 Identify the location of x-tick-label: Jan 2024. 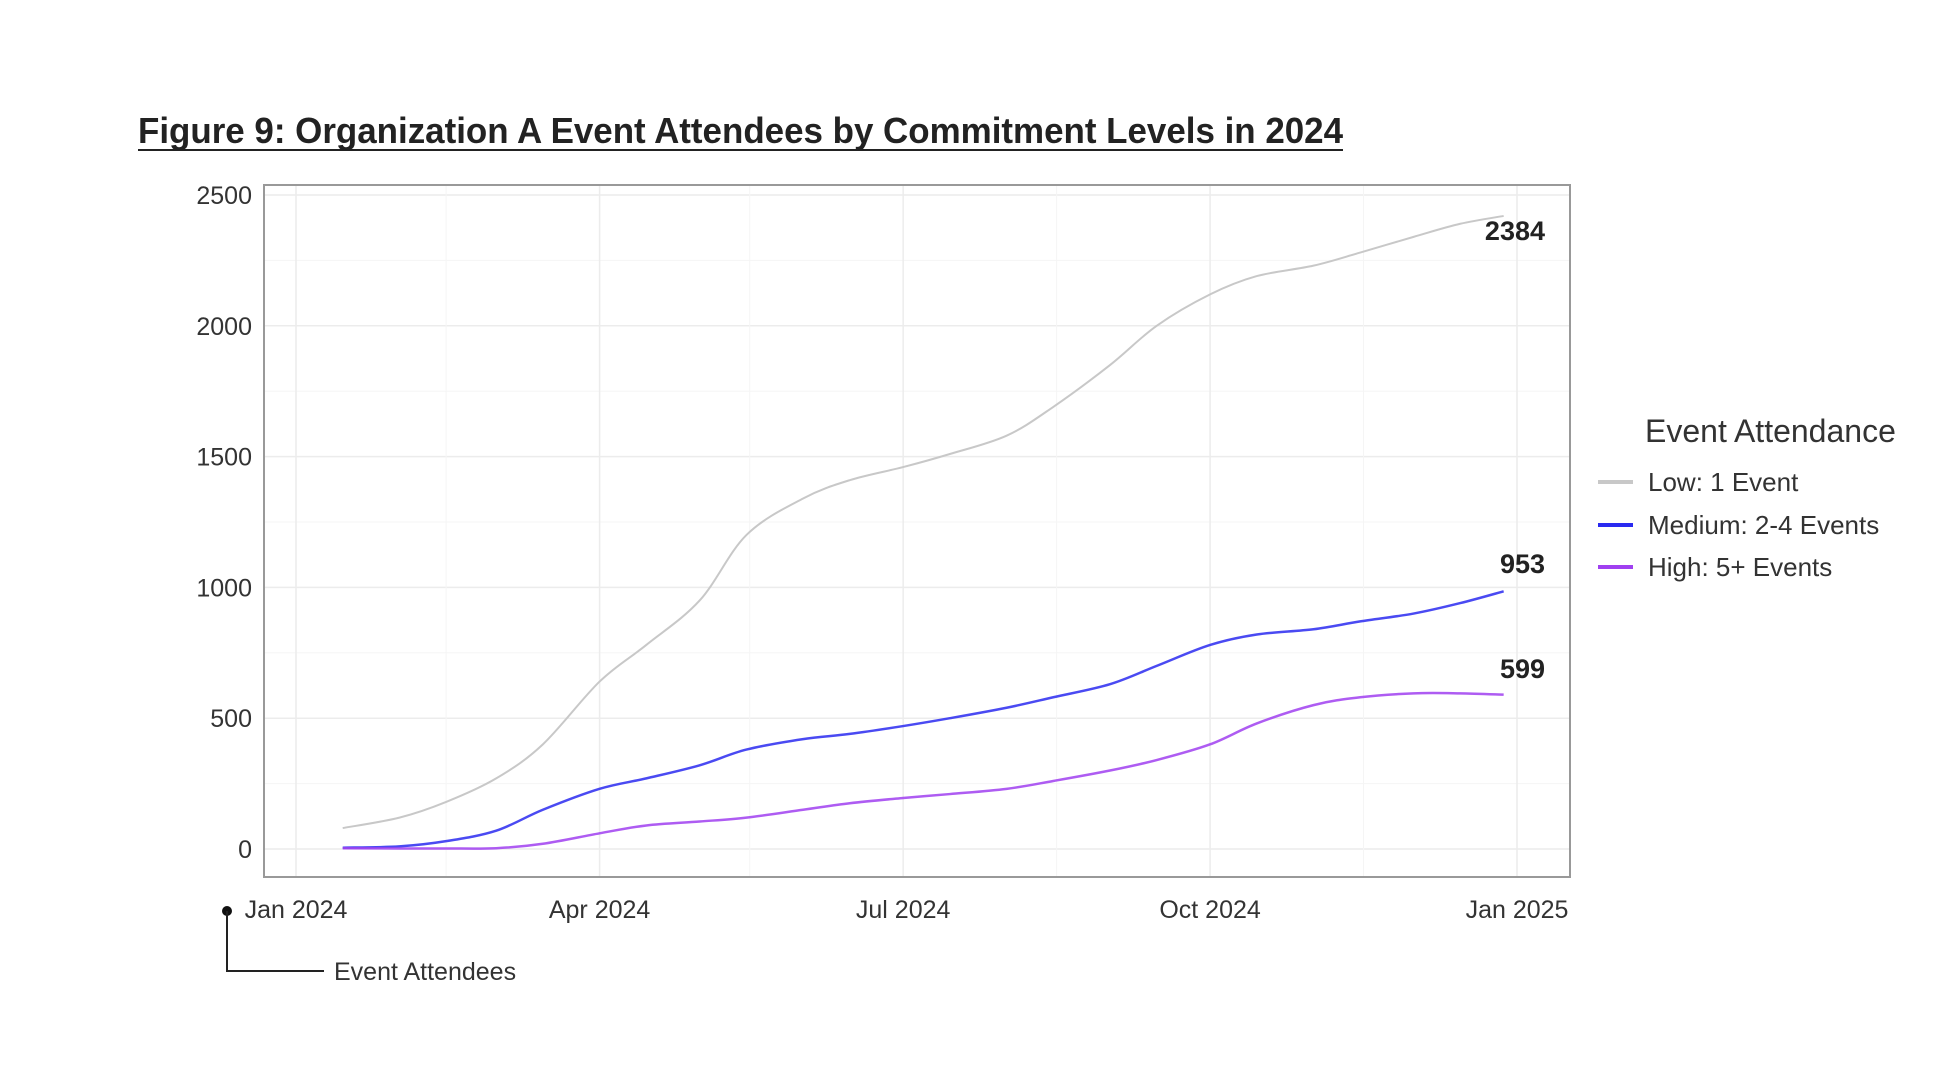
(296, 910).